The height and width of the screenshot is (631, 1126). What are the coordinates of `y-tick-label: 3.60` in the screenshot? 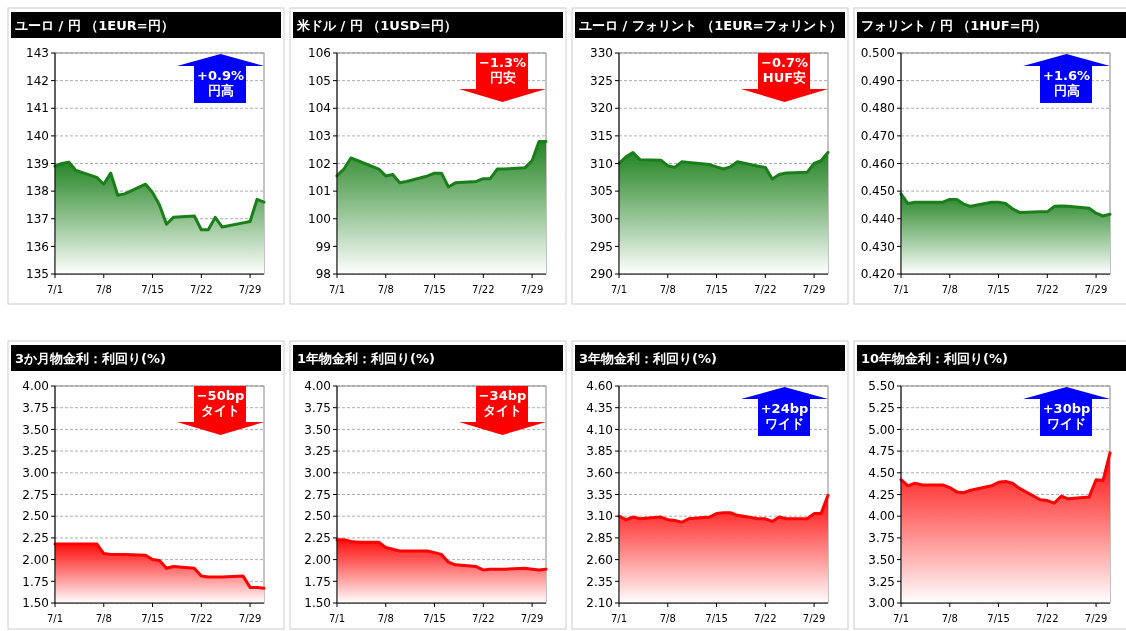 It's located at (599, 473).